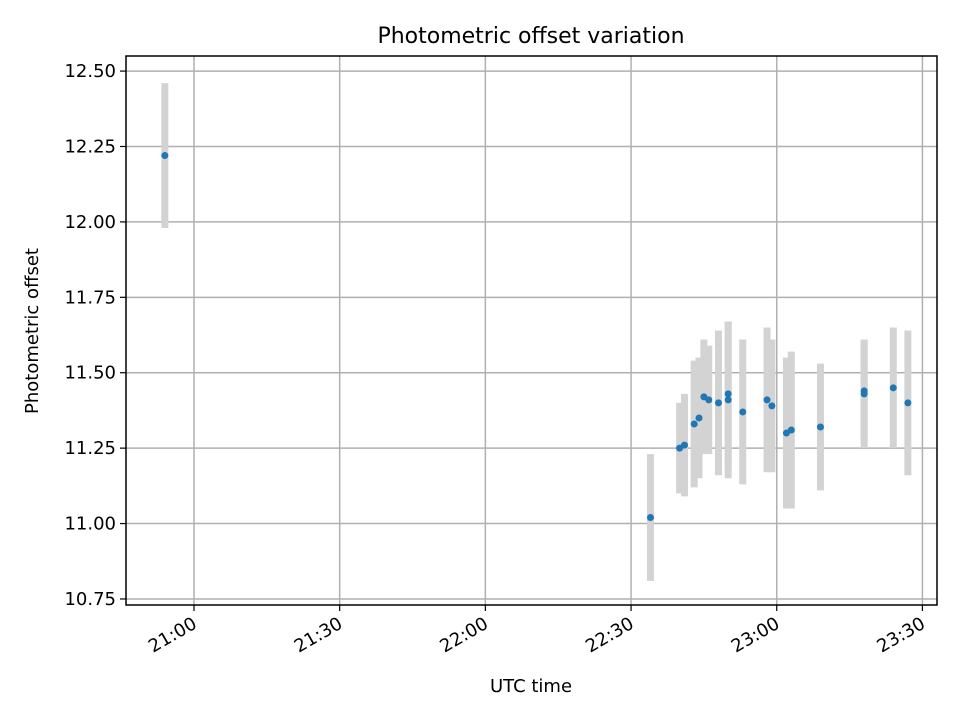  I want to click on y-tick-label: 11.25, so click(90, 448).